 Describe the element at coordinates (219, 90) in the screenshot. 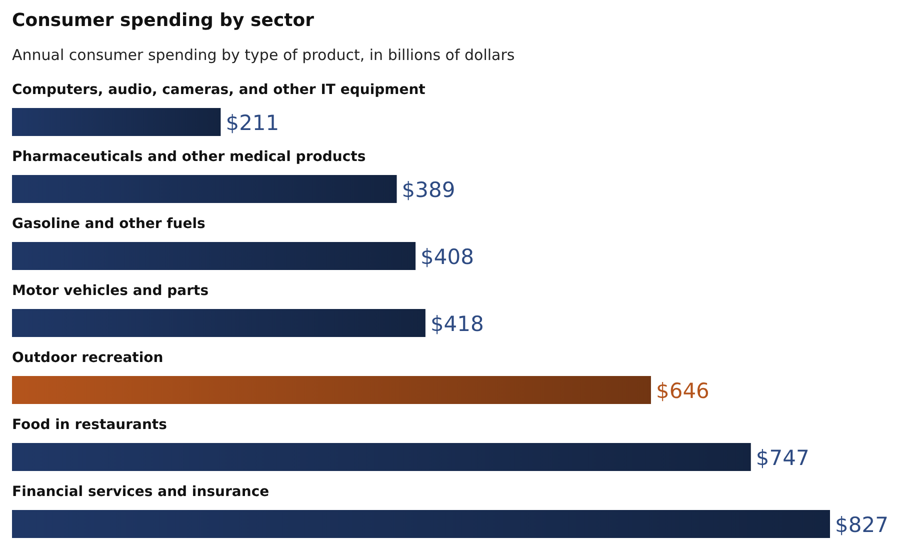

I see `y-tick-label: Computers, audio, cameras, and other IT equipment` at that location.